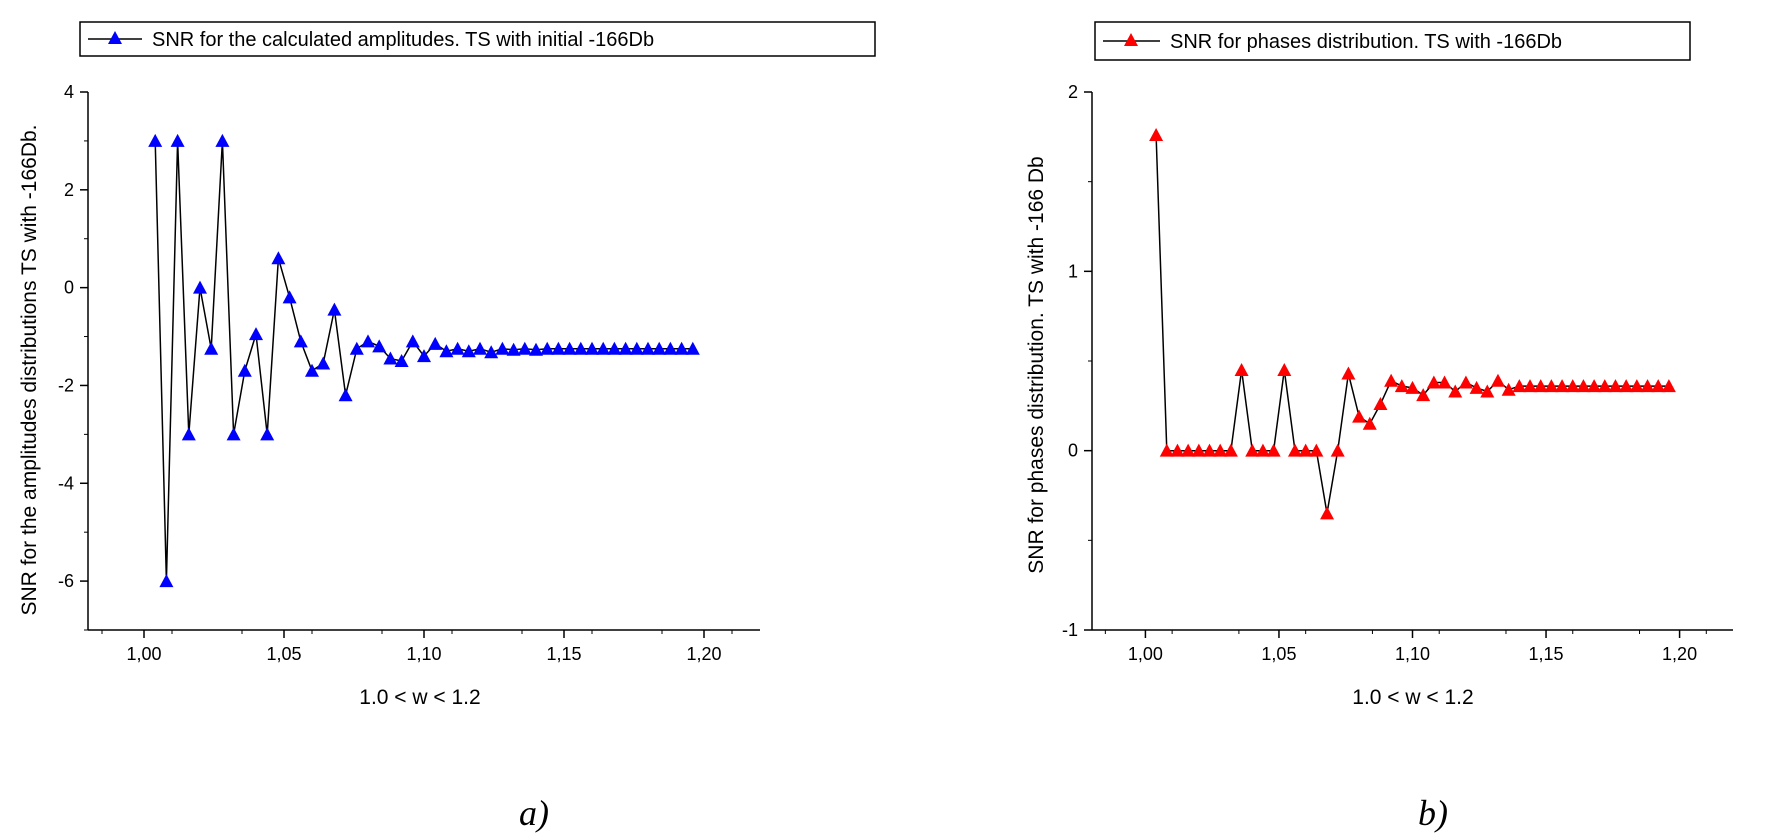 The height and width of the screenshot is (840, 1770). Describe the element at coordinates (115, 37) in the screenshot. I see `legend-a-marker-icon` at that location.